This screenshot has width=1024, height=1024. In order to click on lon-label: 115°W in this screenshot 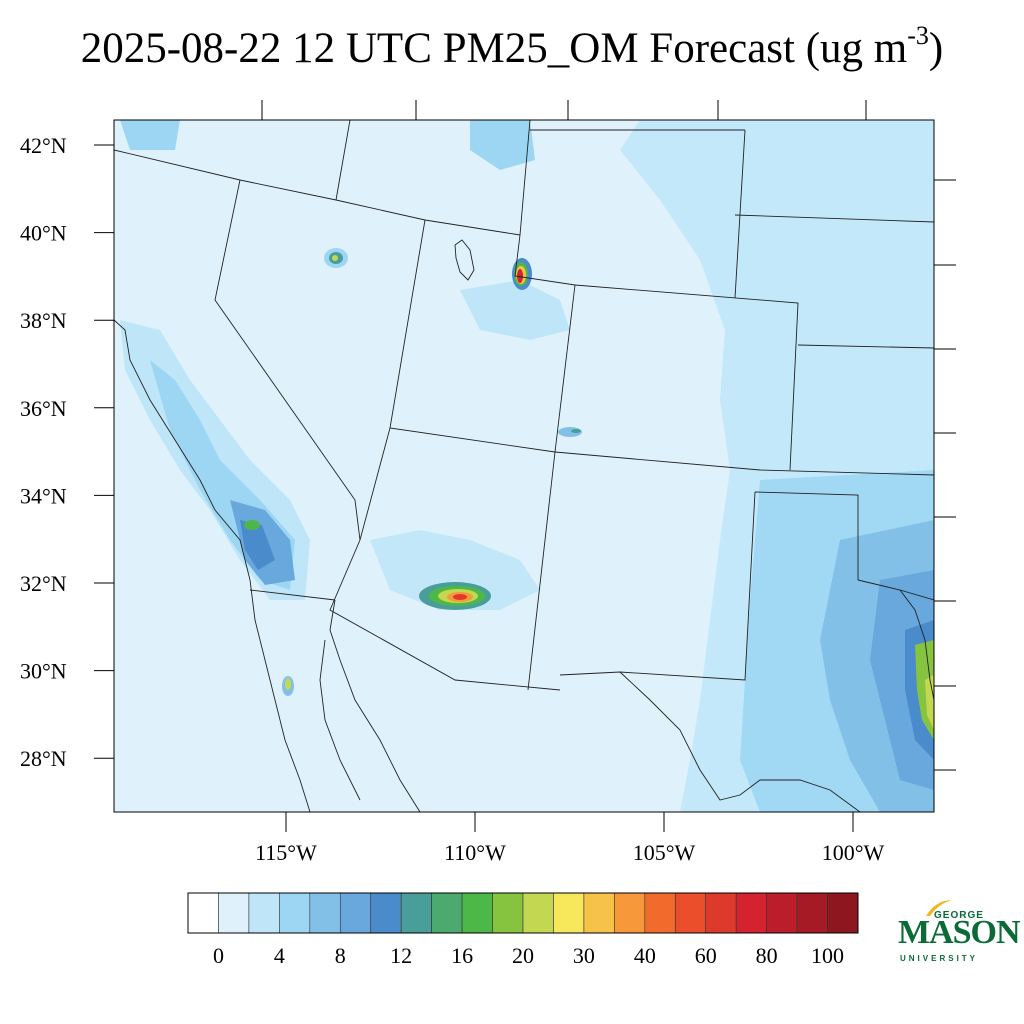, I will do `click(286, 852)`.